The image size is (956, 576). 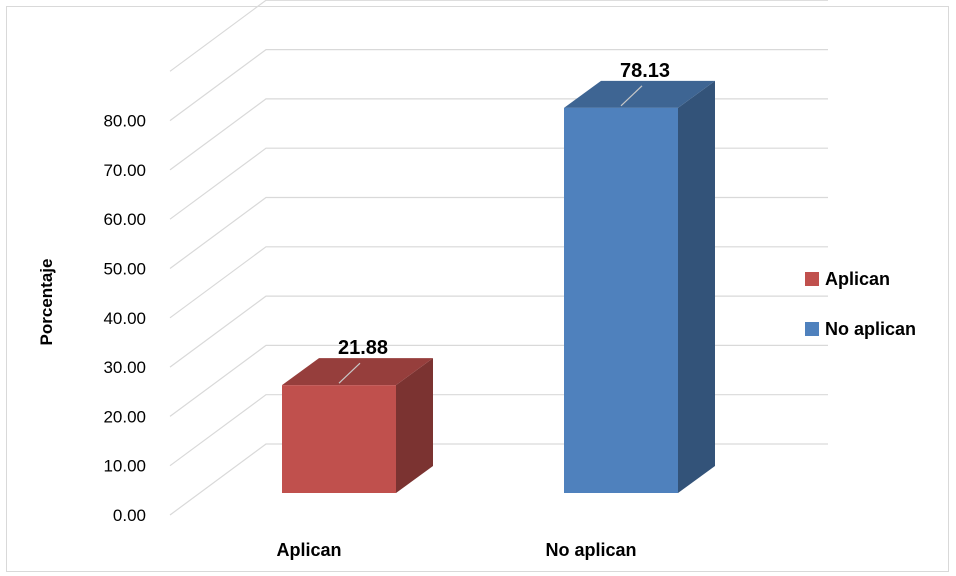 I want to click on bar-no-aplican: 78.13, so click(x=639, y=277).